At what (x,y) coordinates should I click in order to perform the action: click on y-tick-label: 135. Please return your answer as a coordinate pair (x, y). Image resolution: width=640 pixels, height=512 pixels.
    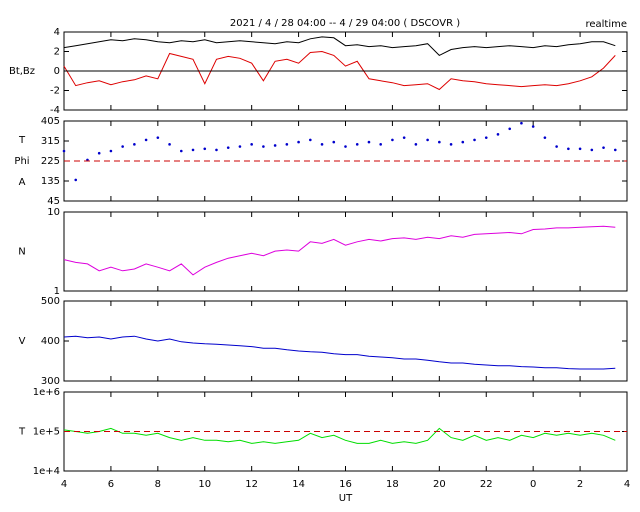
    Looking at the image, I should click on (50, 181).